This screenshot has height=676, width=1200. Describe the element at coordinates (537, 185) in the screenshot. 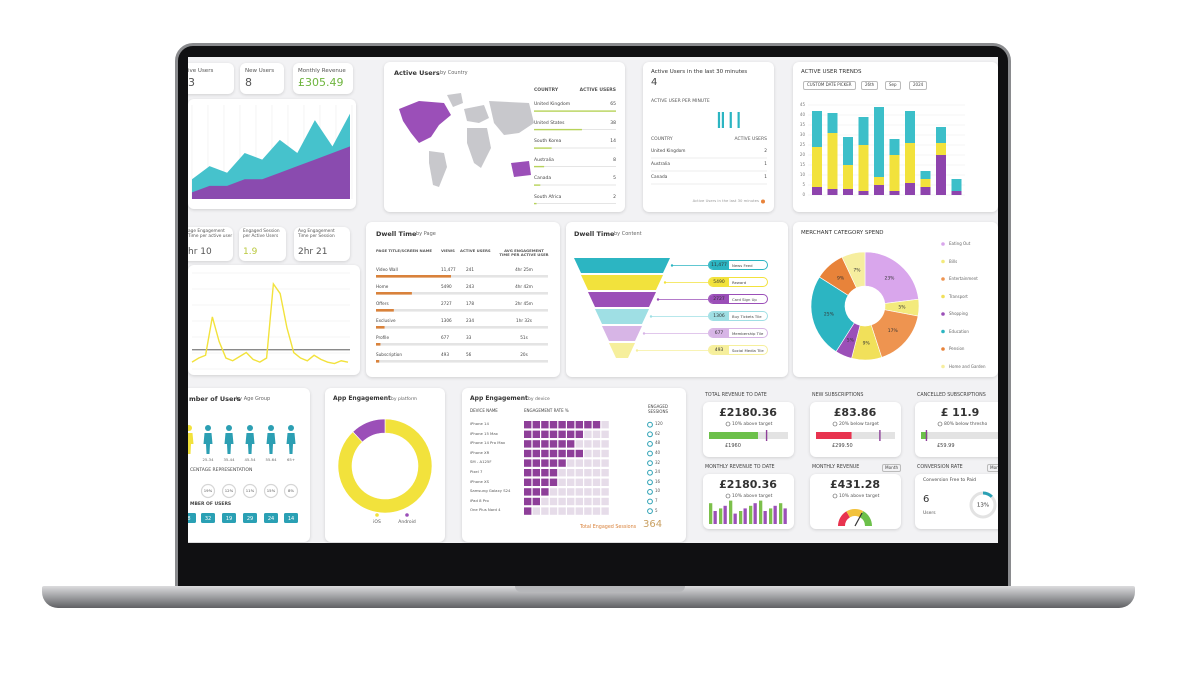

I see `country-bar` at that location.